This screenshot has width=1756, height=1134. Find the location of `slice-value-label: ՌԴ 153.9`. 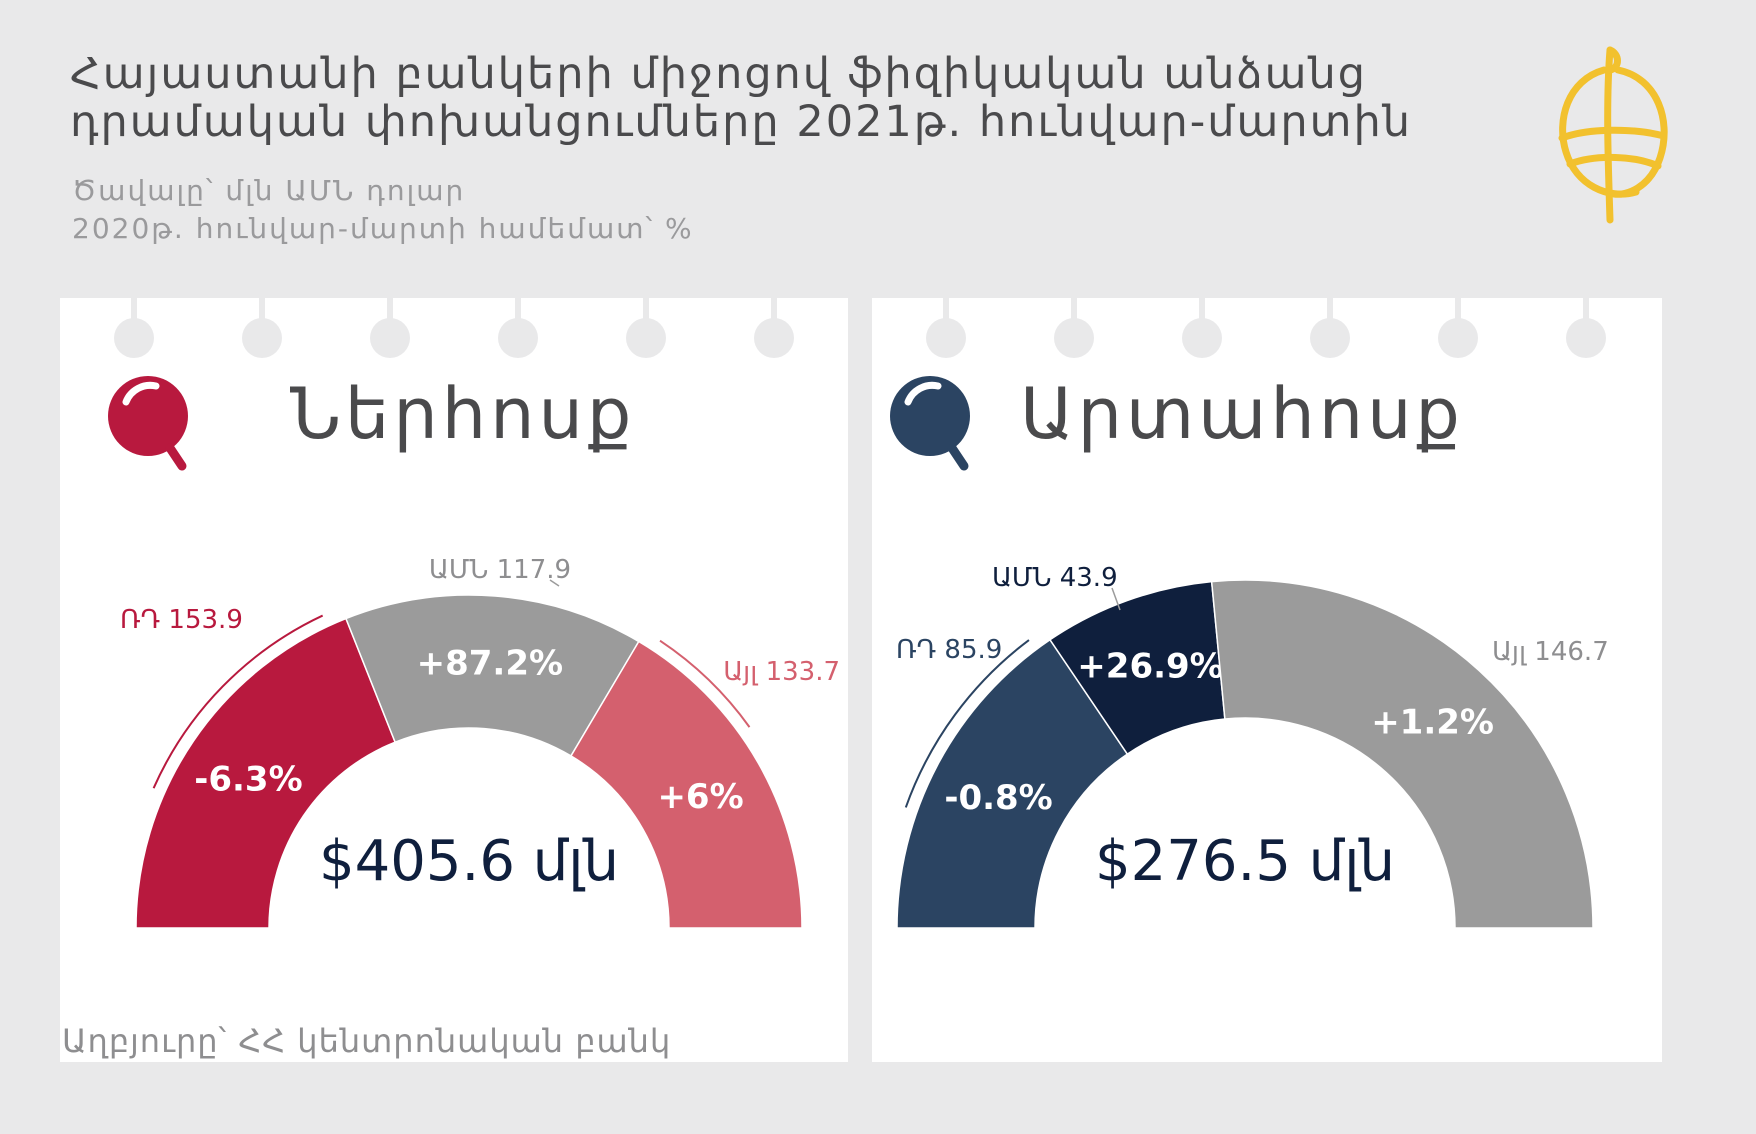

slice-value-label: ՌԴ 153.9 is located at coordinates (181, 620).